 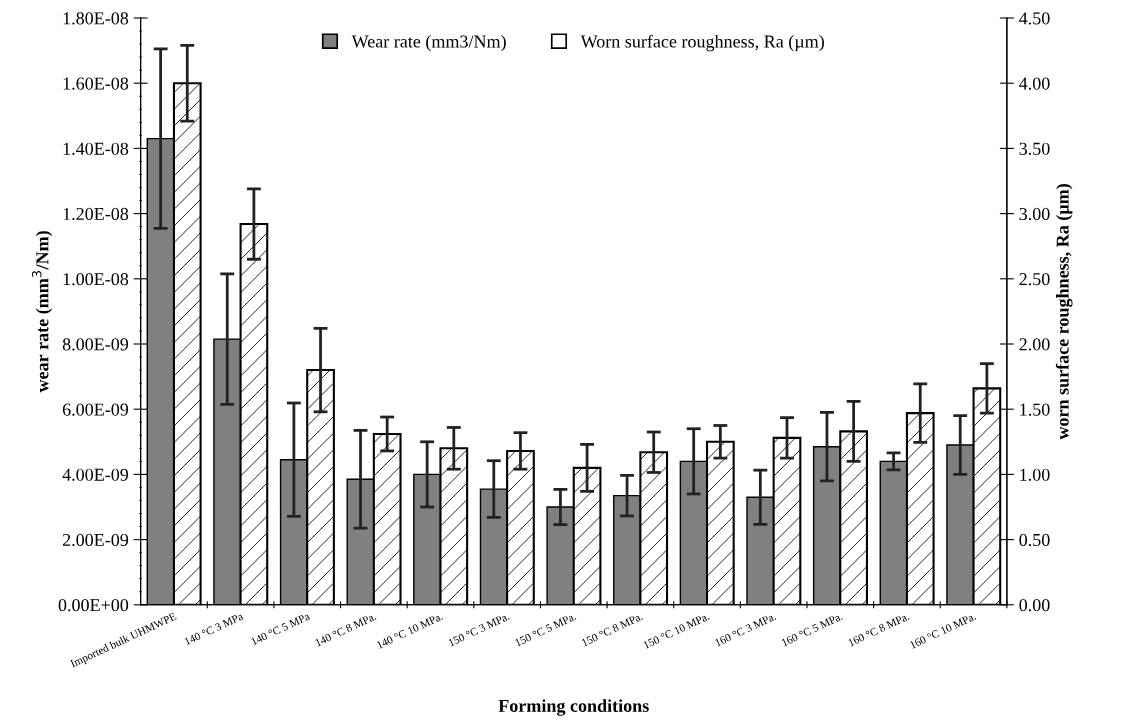 What do you see at coordinates (96, 279) in the screenshot?
I see `y-tick-label: 1.00E-08` at bounding box center [96, 279].